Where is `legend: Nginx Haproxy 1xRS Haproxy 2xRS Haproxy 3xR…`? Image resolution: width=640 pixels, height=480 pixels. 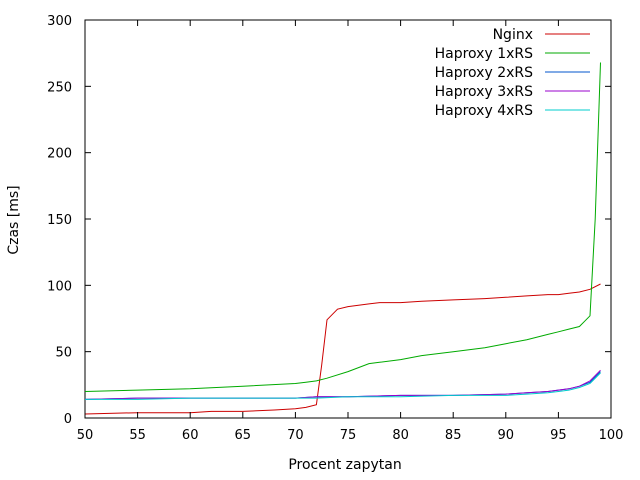
legend: Nginx Haproxy 1xRS Haproxy 2xRS Haproxy 3xR… is located at coordinates (512, 73).